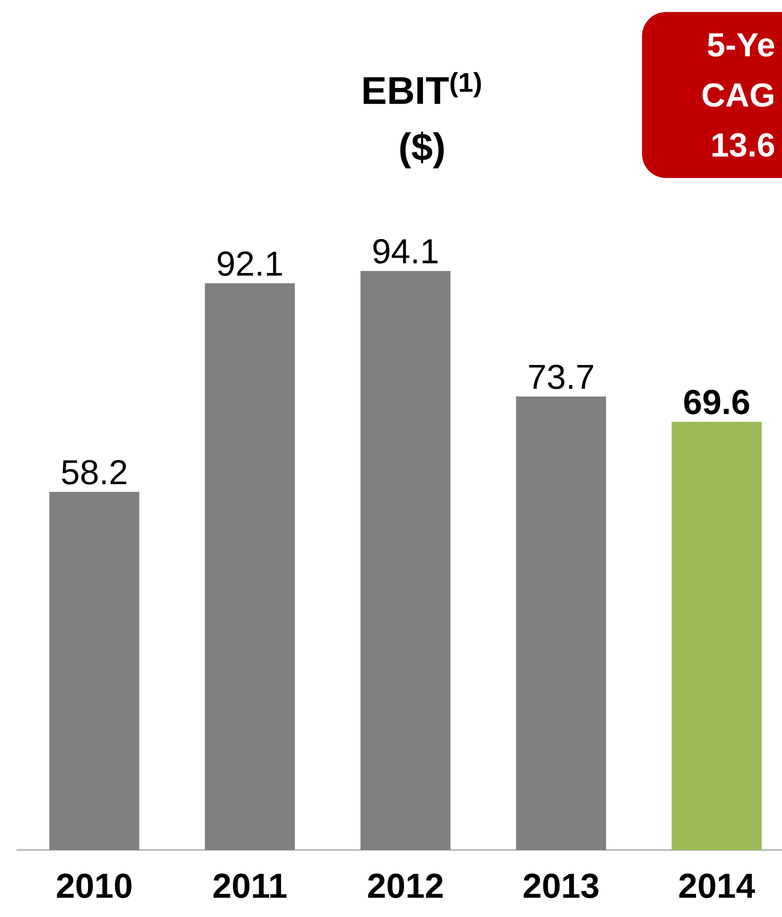 The image size is (782, 917). What do you see at coordinates (422, 150) in the screenshot?
I see `chart-subtitle: ($)` at bounding box center [422, 150].